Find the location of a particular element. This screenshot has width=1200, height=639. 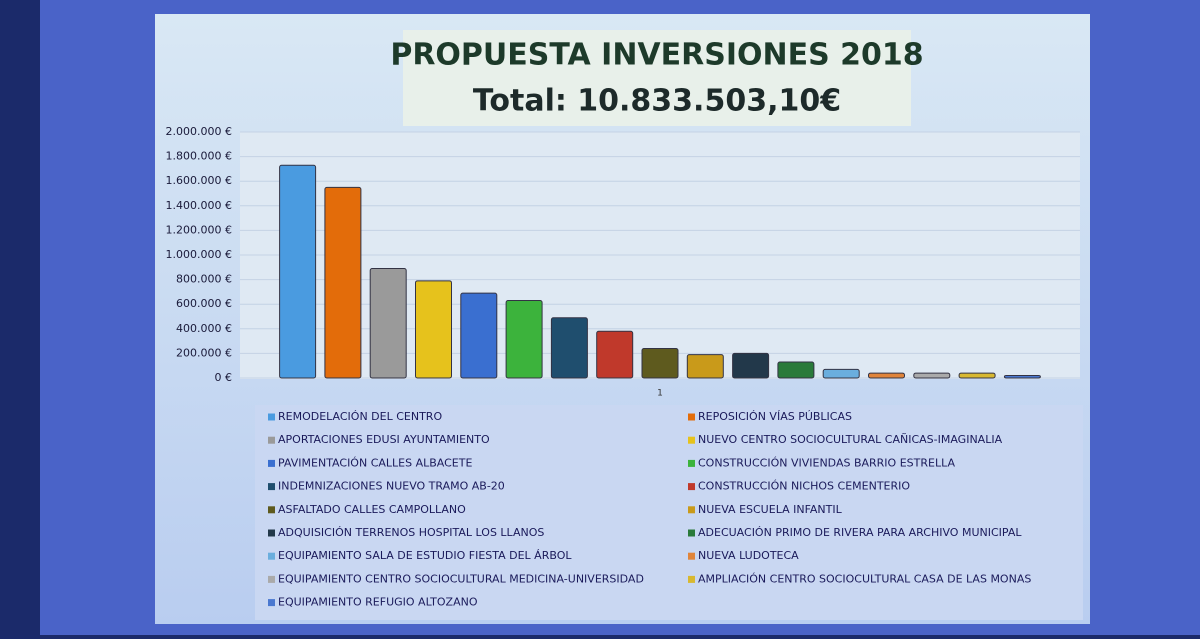

y-tick-label: 1.200.000 € is located at coordinates (199, 229).